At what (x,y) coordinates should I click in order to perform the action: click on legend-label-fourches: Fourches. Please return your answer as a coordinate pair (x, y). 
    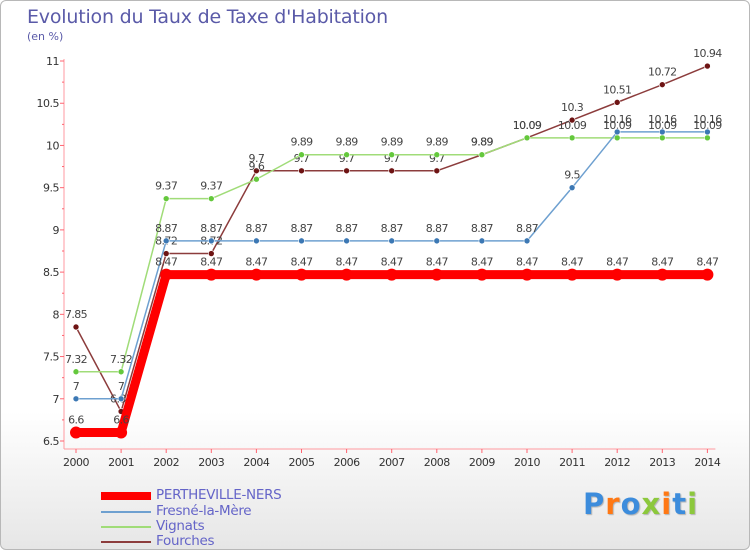
    Looking at the image, I should click on (185, 541).